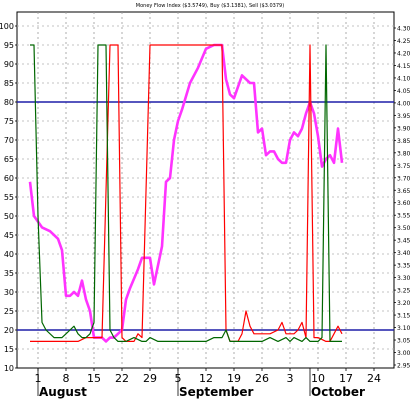  I want to click on x-tick-label: 10, so click(318, 378).